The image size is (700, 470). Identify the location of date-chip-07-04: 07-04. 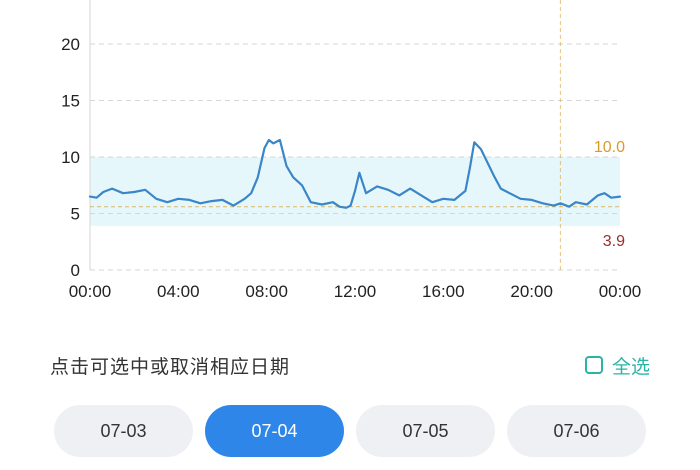
(274, 431).